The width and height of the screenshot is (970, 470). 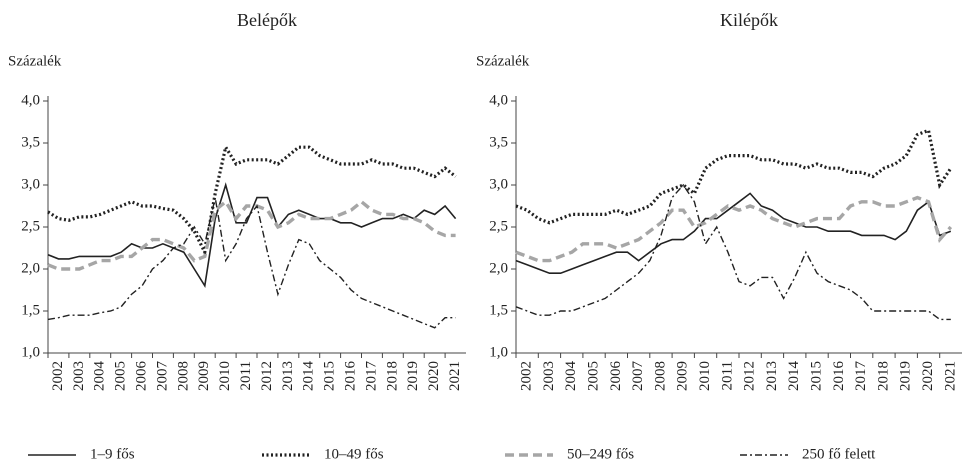 What do you see at coordinates (839, 454) in the screenshot?
I see `legend-label: 250 fő felett` at bounding box center [839, 454].